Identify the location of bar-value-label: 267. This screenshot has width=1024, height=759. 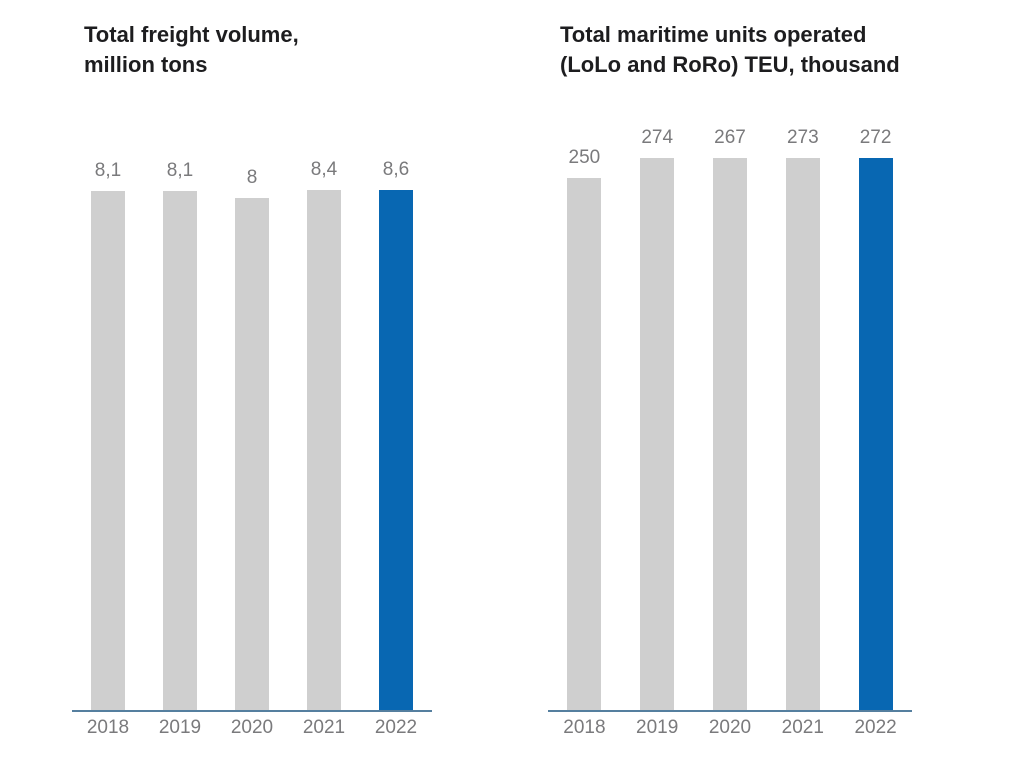
(730, 137).